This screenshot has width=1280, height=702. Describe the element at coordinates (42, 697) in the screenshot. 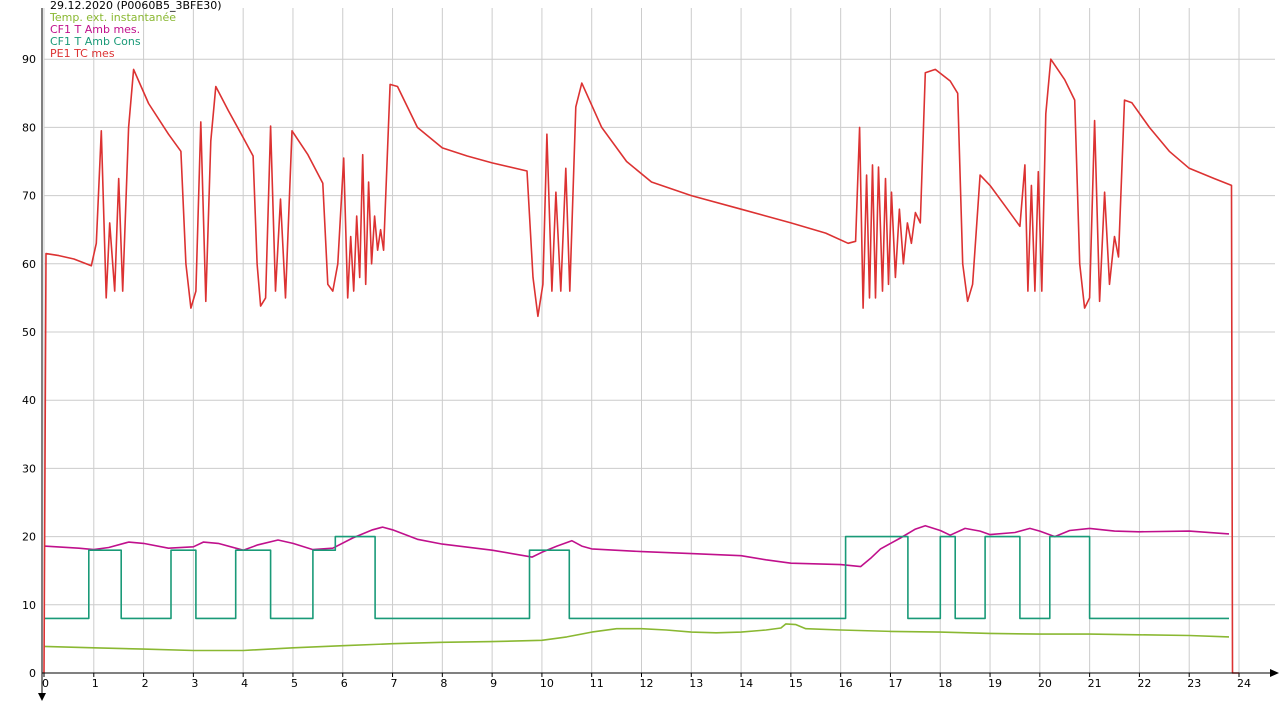

I see `y-axis-arrow` at that location.